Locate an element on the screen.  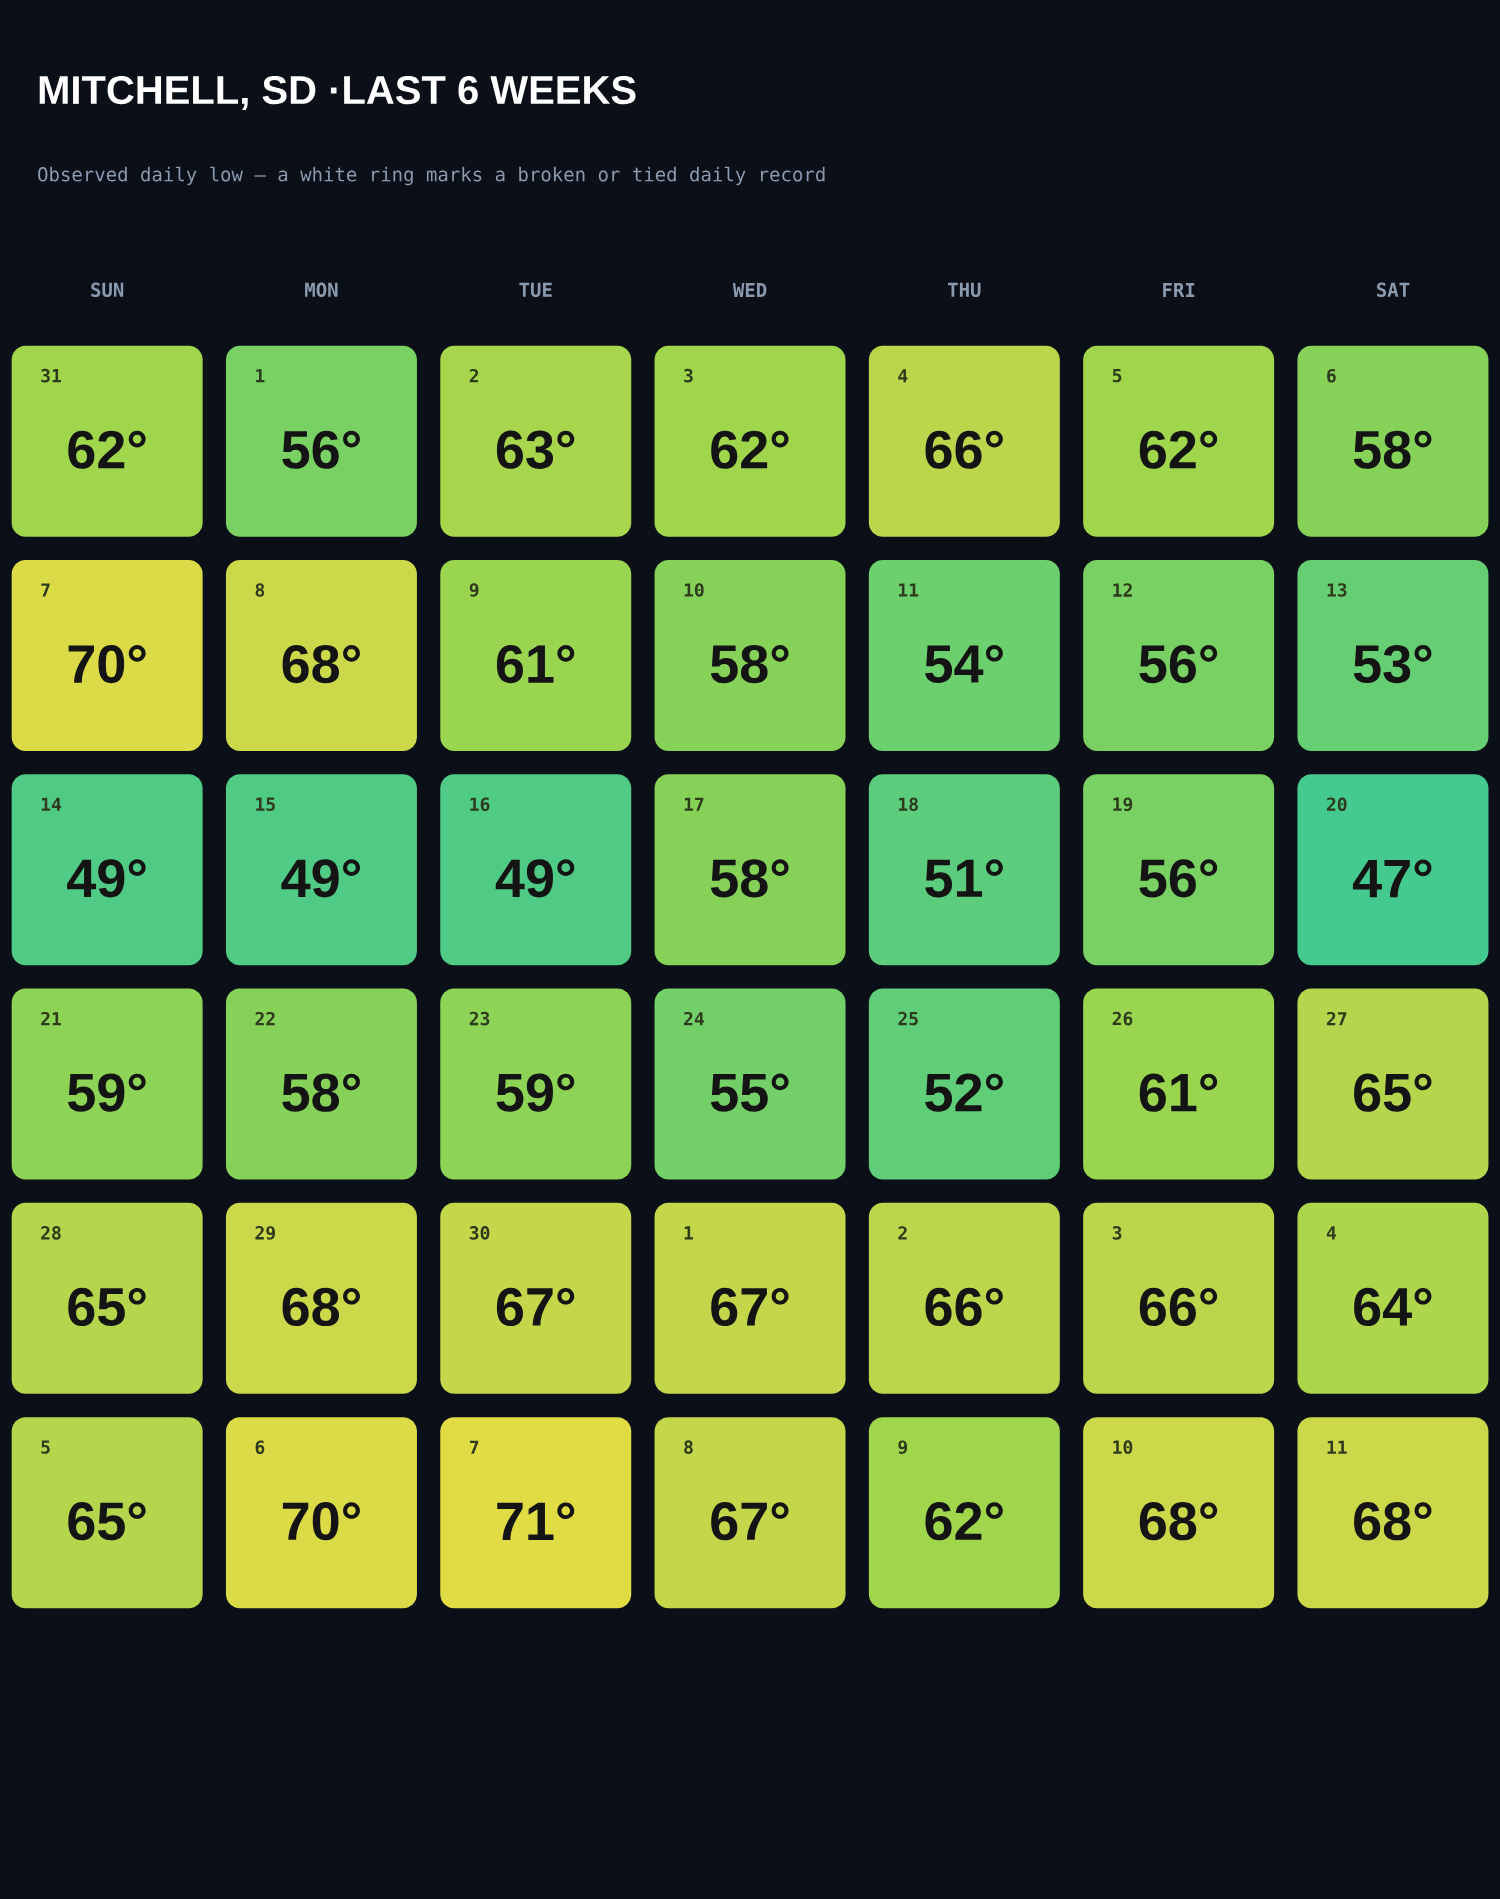
annotation: 22 is located at coordinates (265, 1018).